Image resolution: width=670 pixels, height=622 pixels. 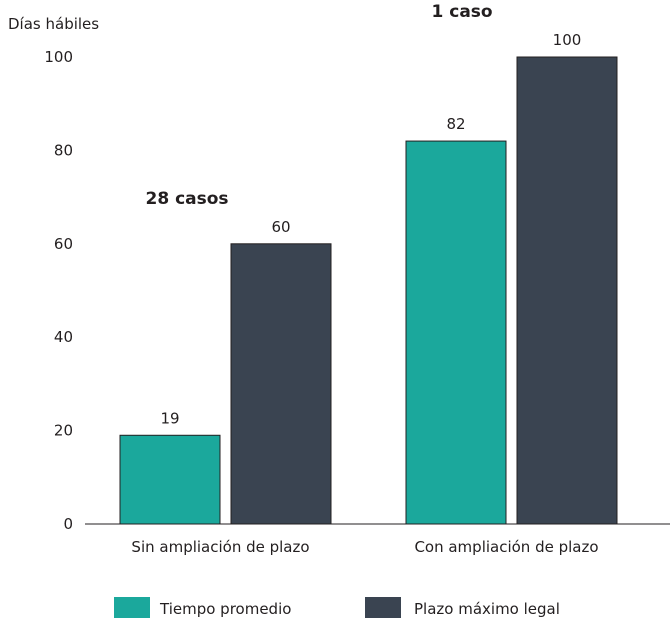 What do you see at coordinates (567, 40) in the screenshot?
I see `bar-value-label: 100` at bounding box center [567, 40].